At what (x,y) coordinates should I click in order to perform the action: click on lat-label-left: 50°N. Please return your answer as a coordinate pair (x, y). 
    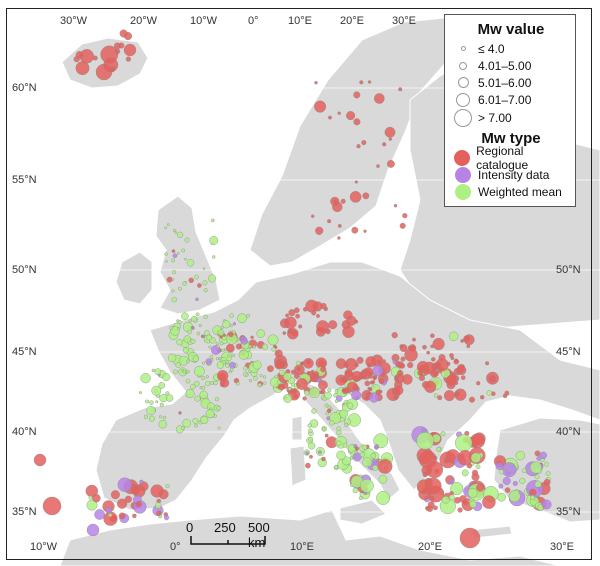
    Looking at the image, I should click on (24, 270).